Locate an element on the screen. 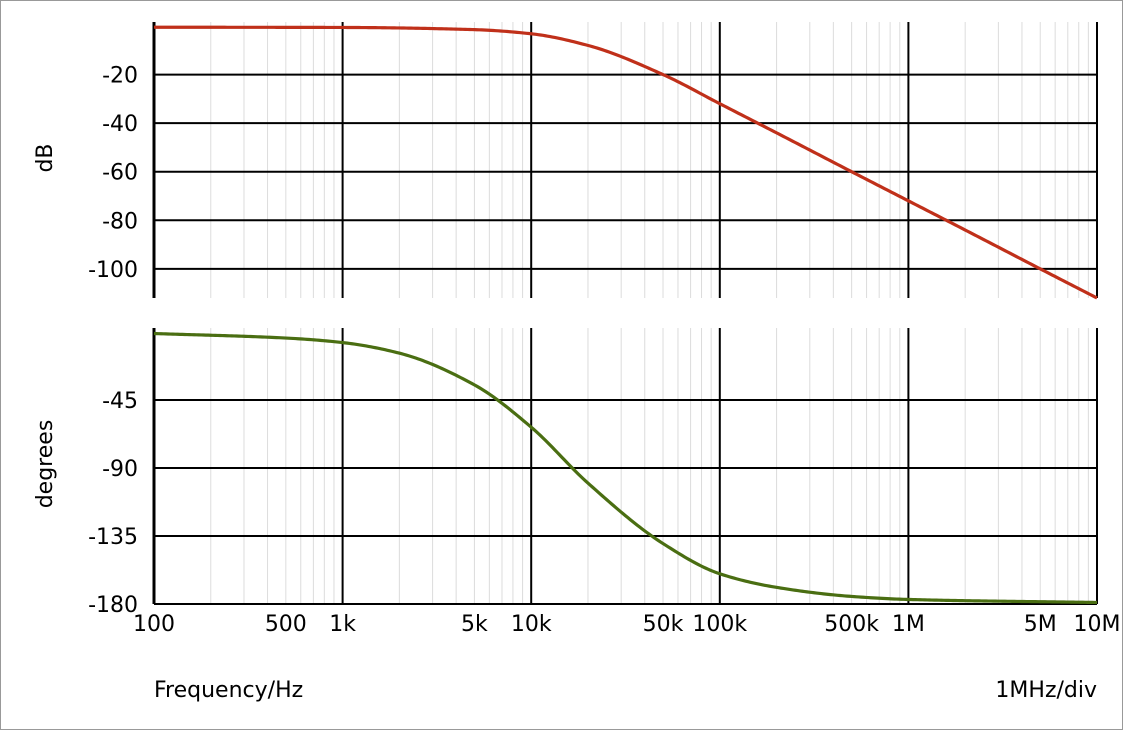 This screenshot has height=730, width=1123. magnitude-axis-label: dB is located at coordinates (45, 157).